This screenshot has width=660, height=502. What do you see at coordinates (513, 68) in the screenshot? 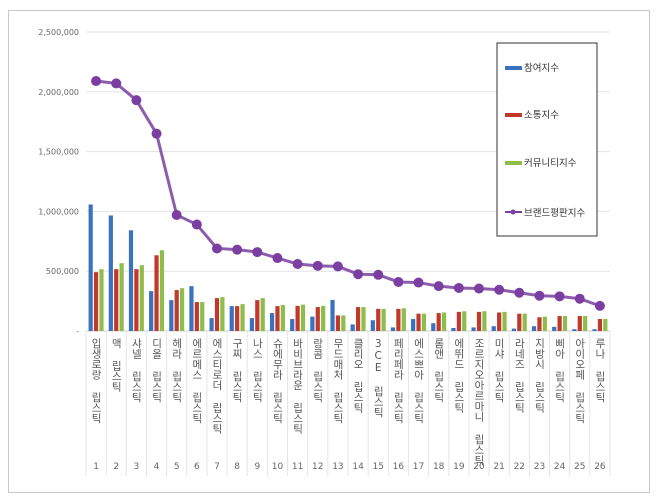
I see `legend-swatch-participation` at bounding box center [513, 68].